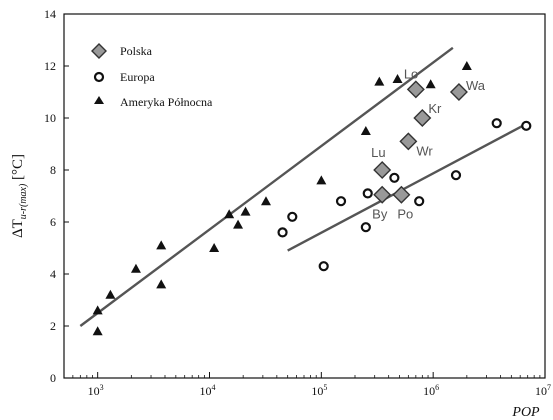 Image resolution: width=553 pixels, height=420 pixels. What do you see at coordinates (99, 51) in the screenshot?
I see `legend-diamond-marker` at bounding box center [99, 51].